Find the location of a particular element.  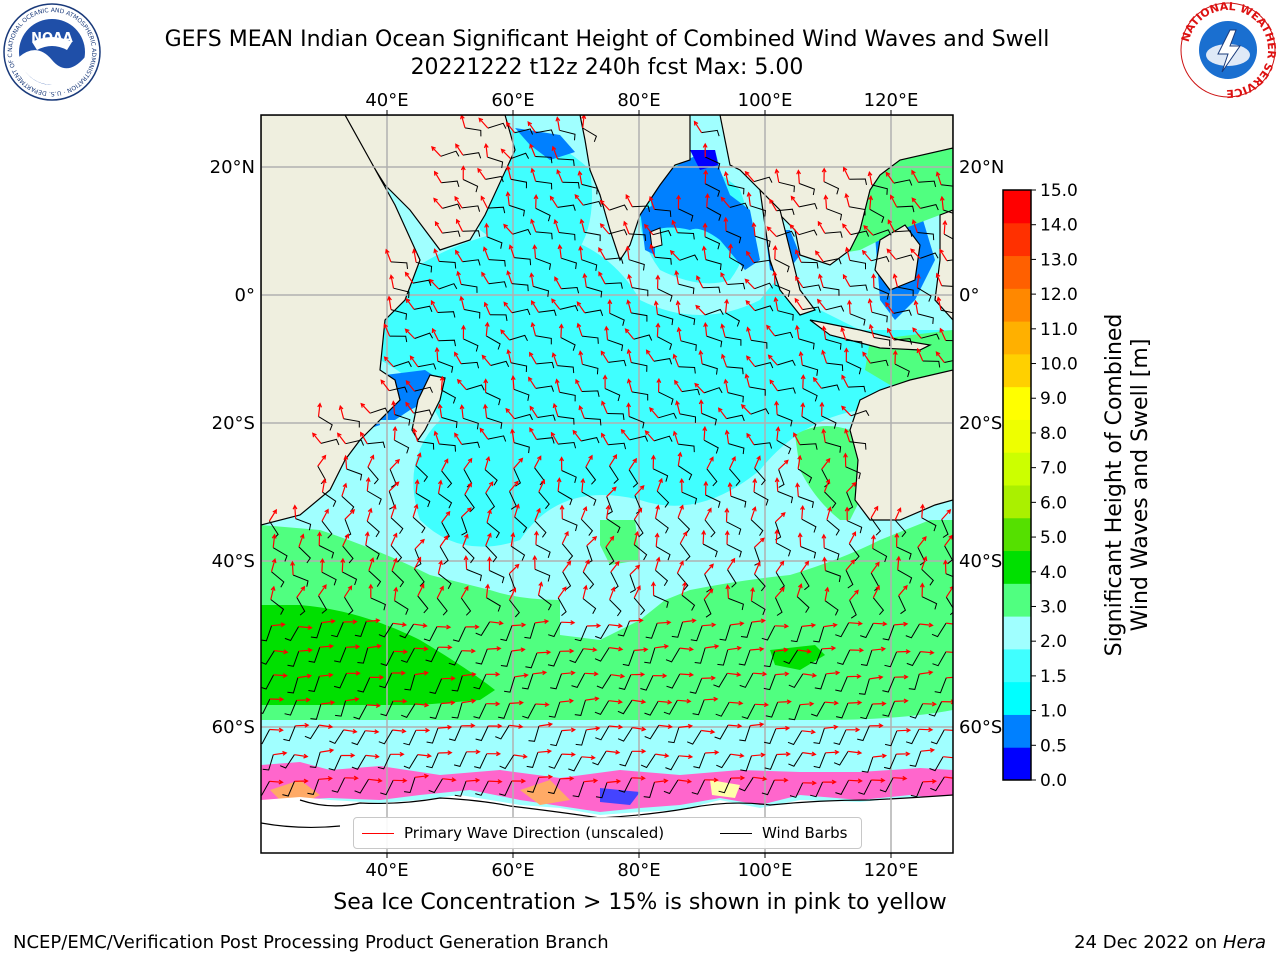

colorbar-tick-label: 1.0 is located at coordinates (1053, 712).